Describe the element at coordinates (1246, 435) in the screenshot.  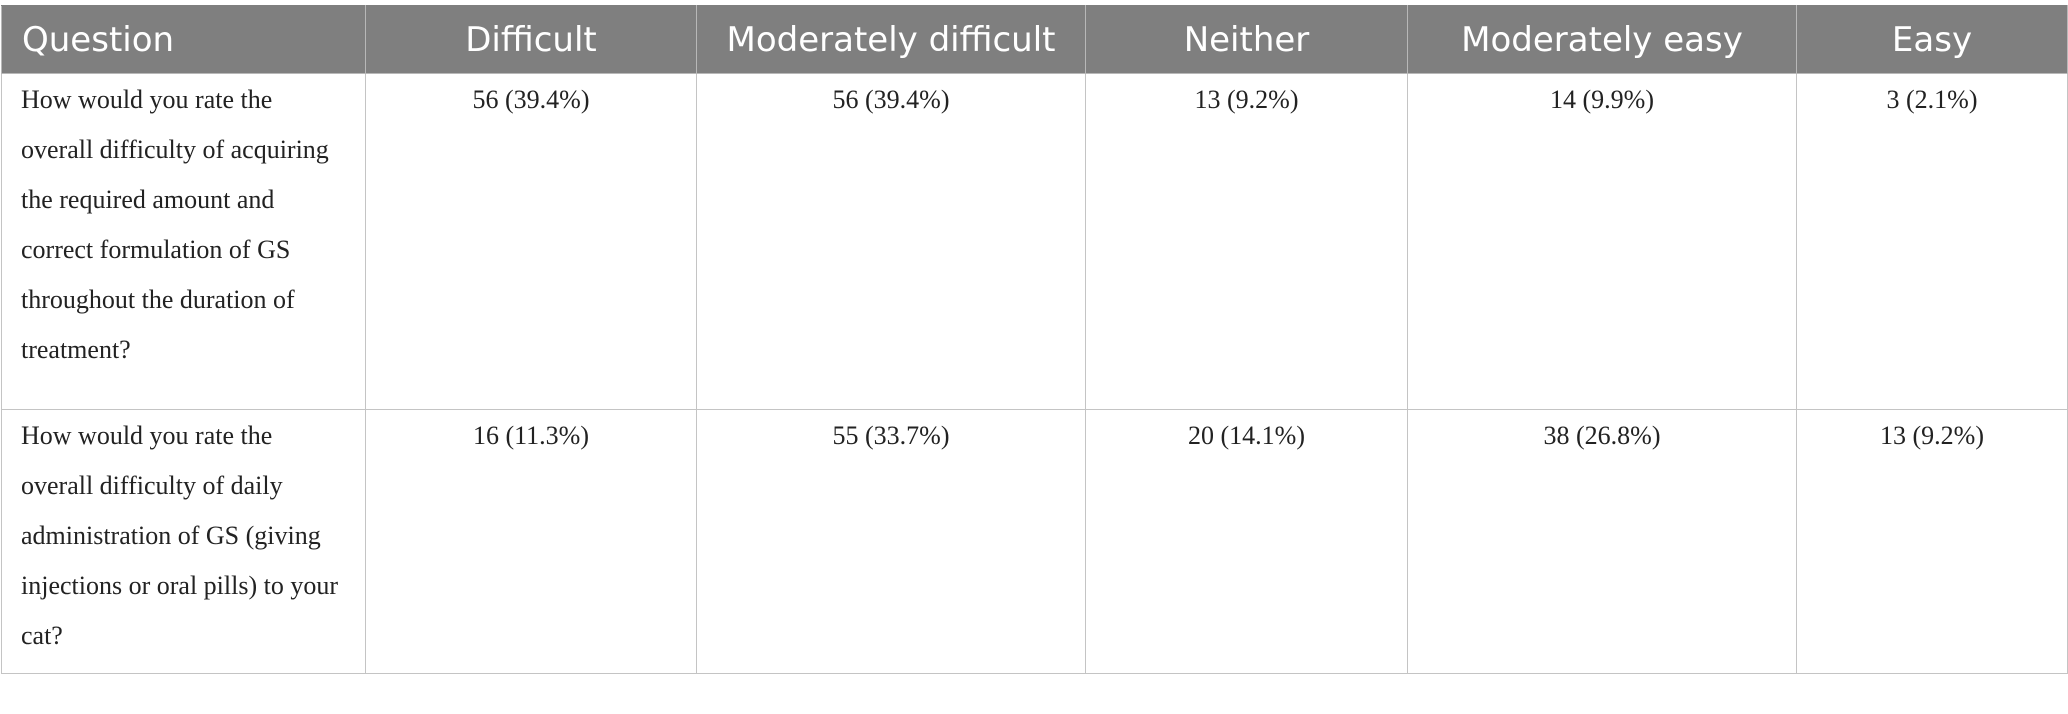
I see `neither-value: 20 (14.1%)` at that location.